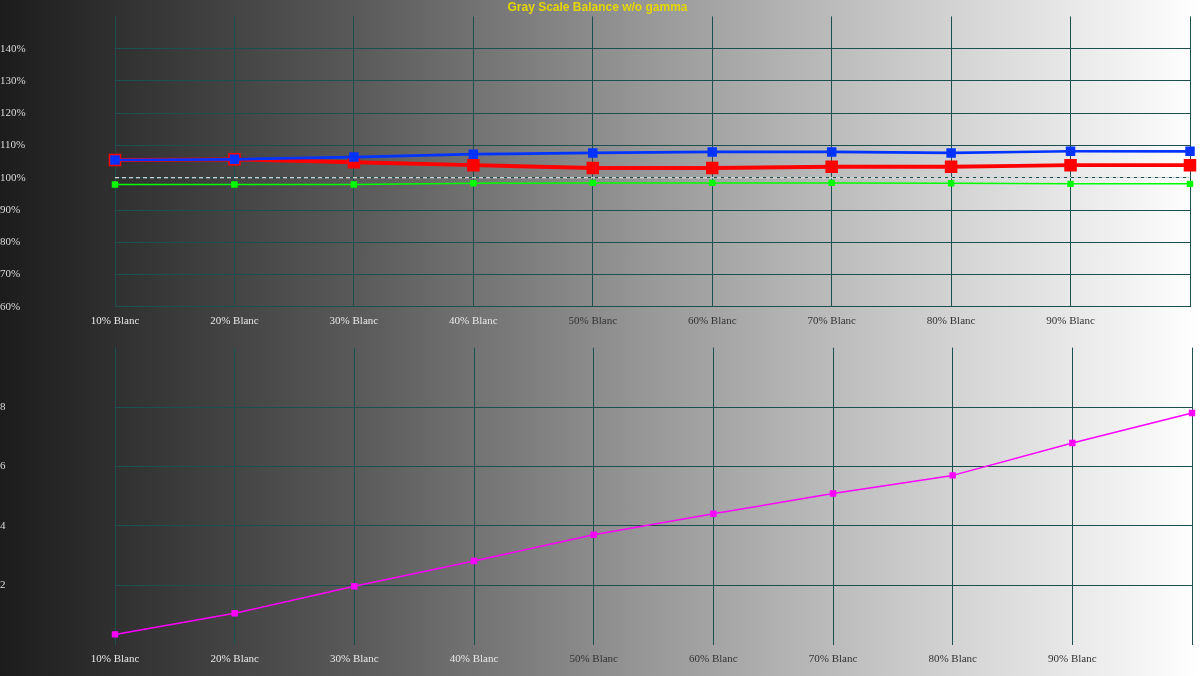  Describe the element at coordinates (10, 305) in the screenshot. I see `y-tick-label: 60%` at that location.